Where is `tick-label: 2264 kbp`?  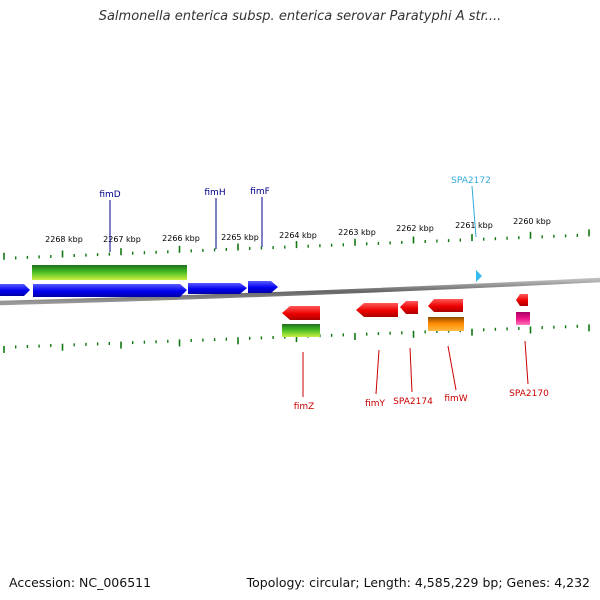
tick-label: 2264 kbp is located at coordinates (298, 235).